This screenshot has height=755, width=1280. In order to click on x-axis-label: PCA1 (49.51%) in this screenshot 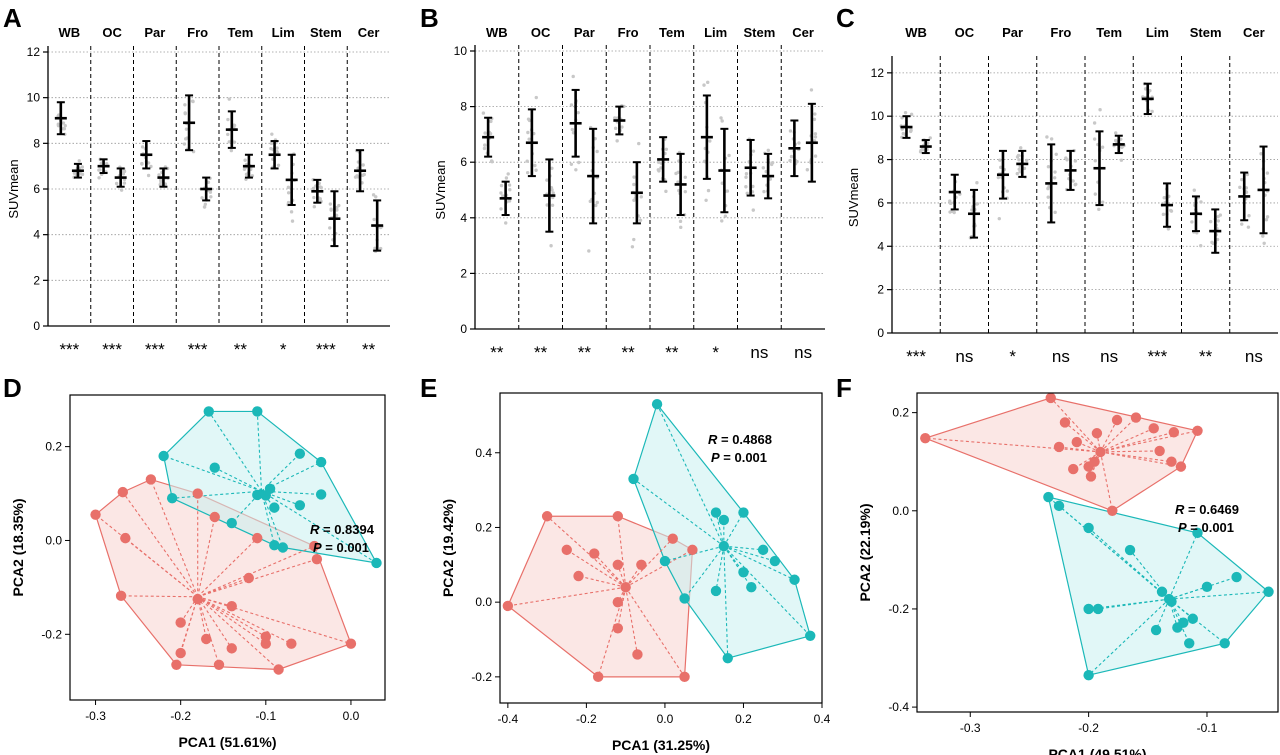, I will do `click(1097, 750)`.